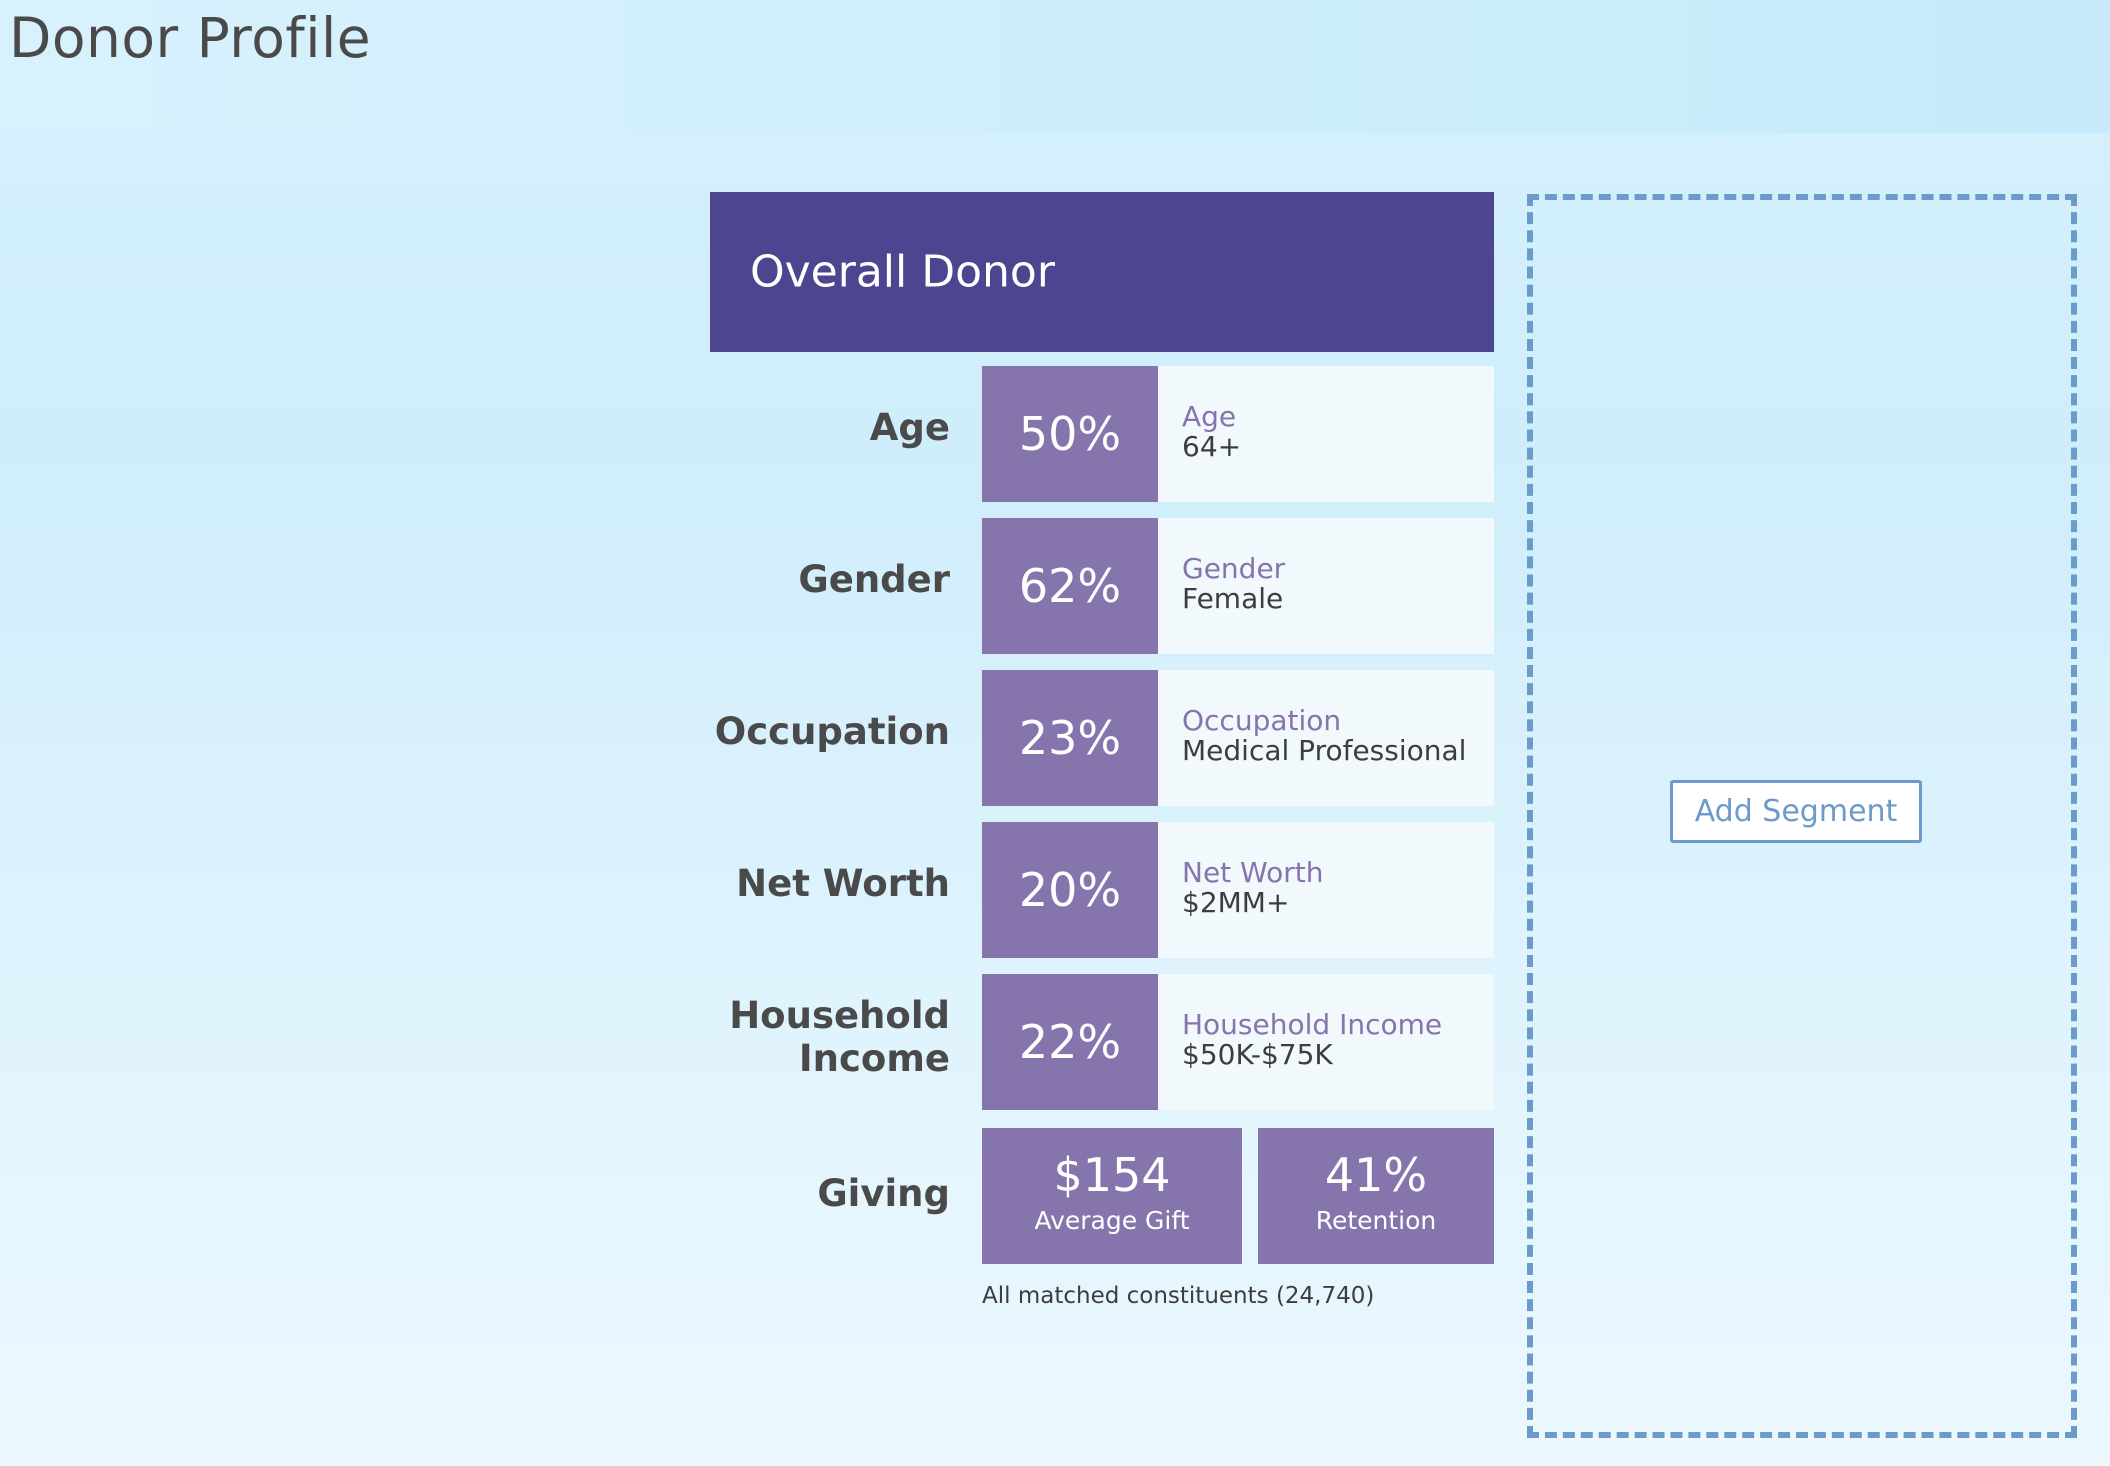 This screenshot has width=2110, height=1466. I want to click on gender-detail-value: Female, so click(1233, 598).